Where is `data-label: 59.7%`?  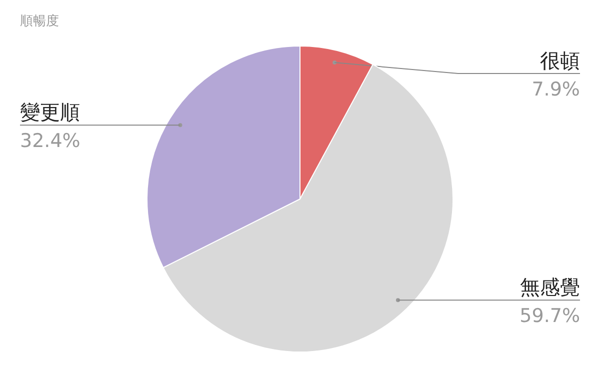
data-label: 59.7% is located at coordinates (550, 316).